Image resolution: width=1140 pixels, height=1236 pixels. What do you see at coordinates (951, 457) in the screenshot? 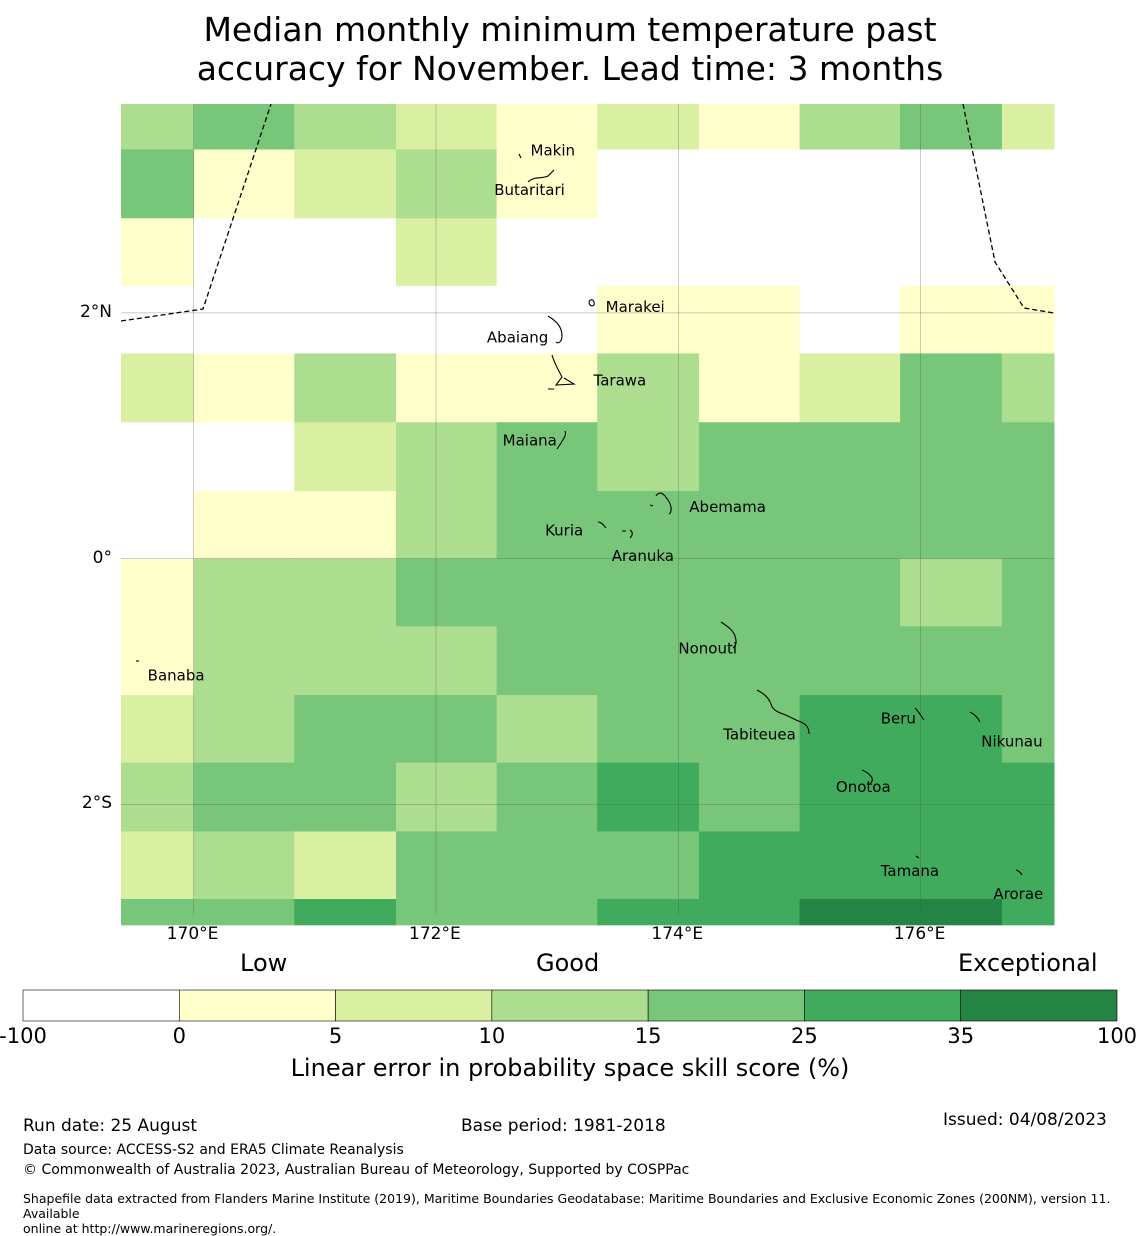
I see `grid-cell-r5-c8` at bounding box center [951, 457].